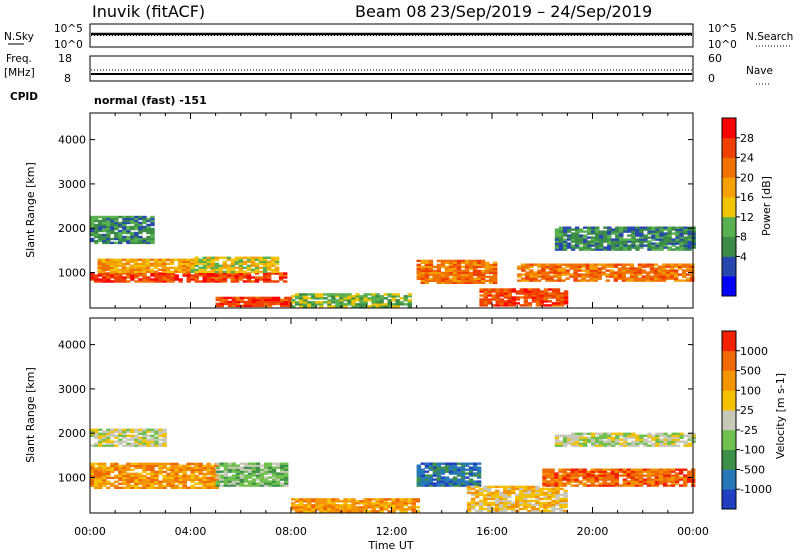 The width and height of the screenshot is (800, 554). I want to click on nave-tick-bottom: 0, so click(711, 78).